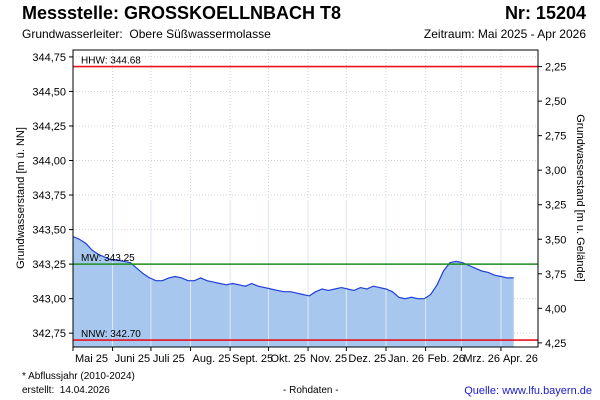 This screenshot has height=400, width=600. I want to click on rawdata-note: - Rohdaten -, so click(311, 390).